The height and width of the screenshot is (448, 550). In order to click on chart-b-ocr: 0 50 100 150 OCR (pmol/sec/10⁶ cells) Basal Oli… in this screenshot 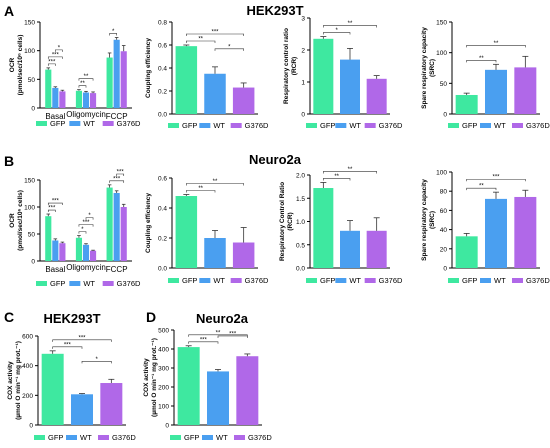, I will do `click(75, 229)`.